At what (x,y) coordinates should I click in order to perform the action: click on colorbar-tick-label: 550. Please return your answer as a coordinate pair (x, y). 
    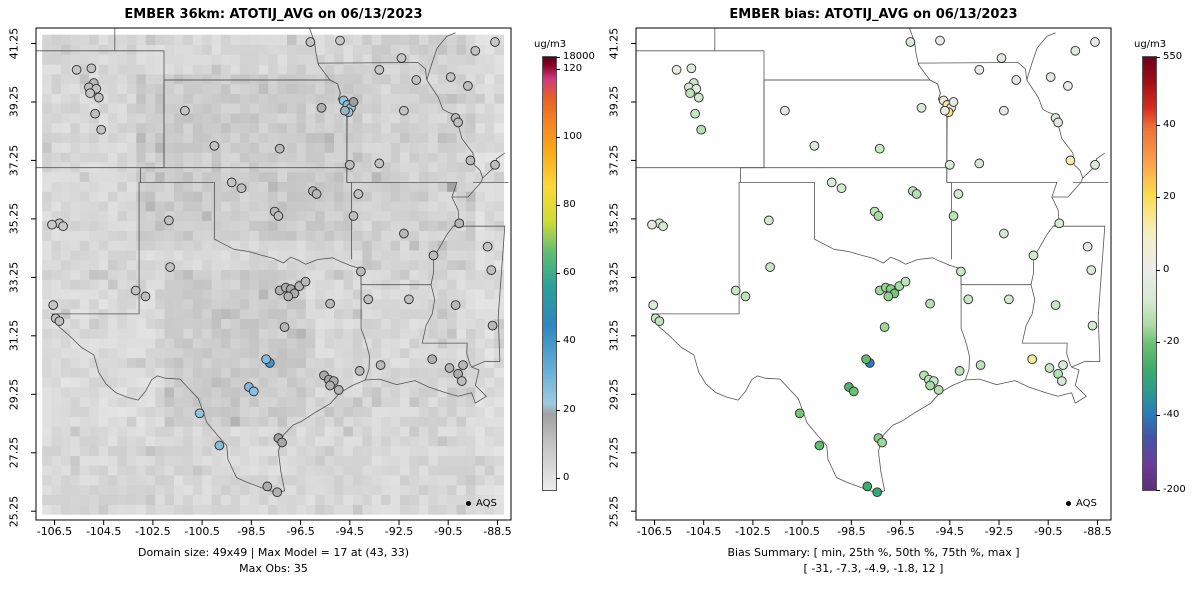
    Looking at the image, I should click on (1173, 56).